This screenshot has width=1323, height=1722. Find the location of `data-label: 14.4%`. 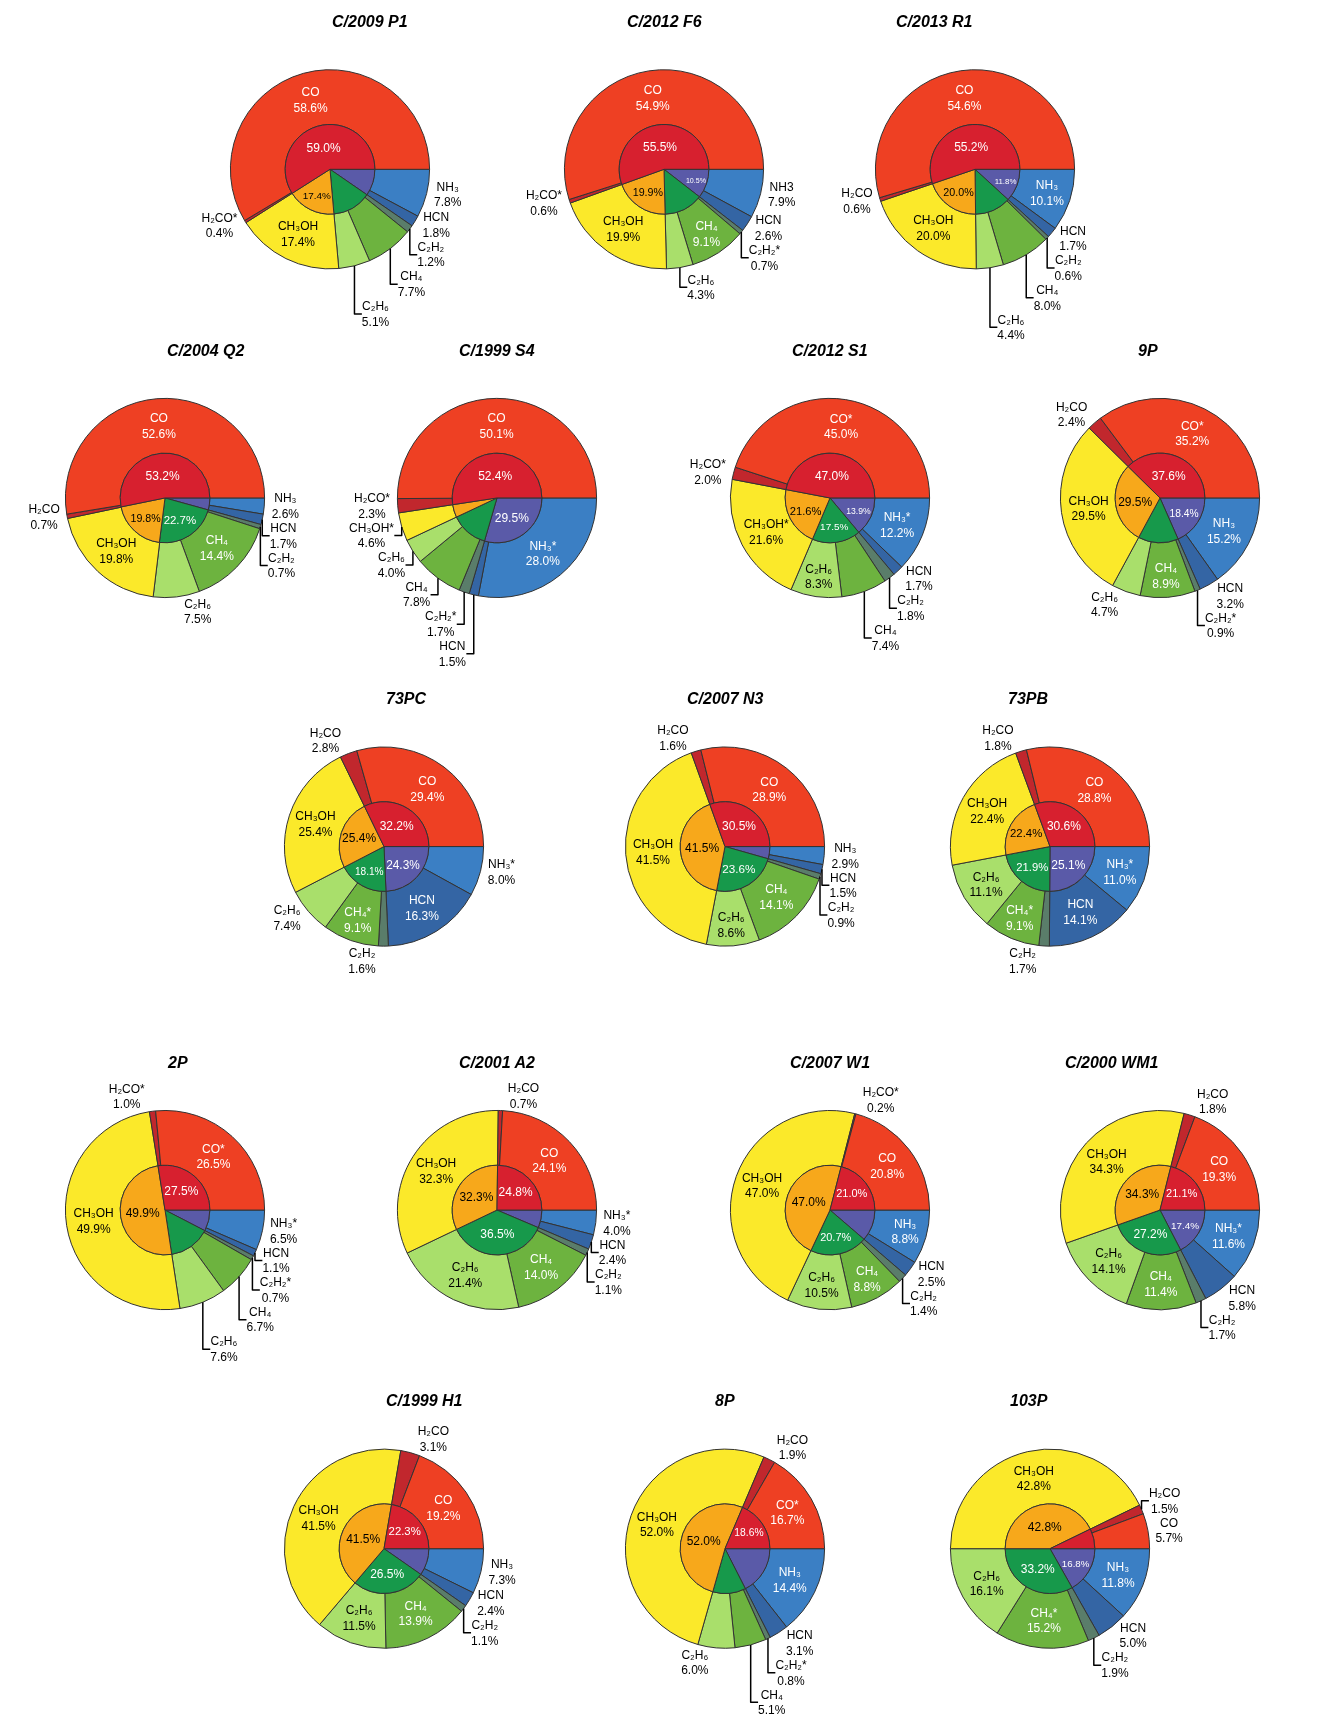

data-label: 14.4% is located at coordinates (217, 555).